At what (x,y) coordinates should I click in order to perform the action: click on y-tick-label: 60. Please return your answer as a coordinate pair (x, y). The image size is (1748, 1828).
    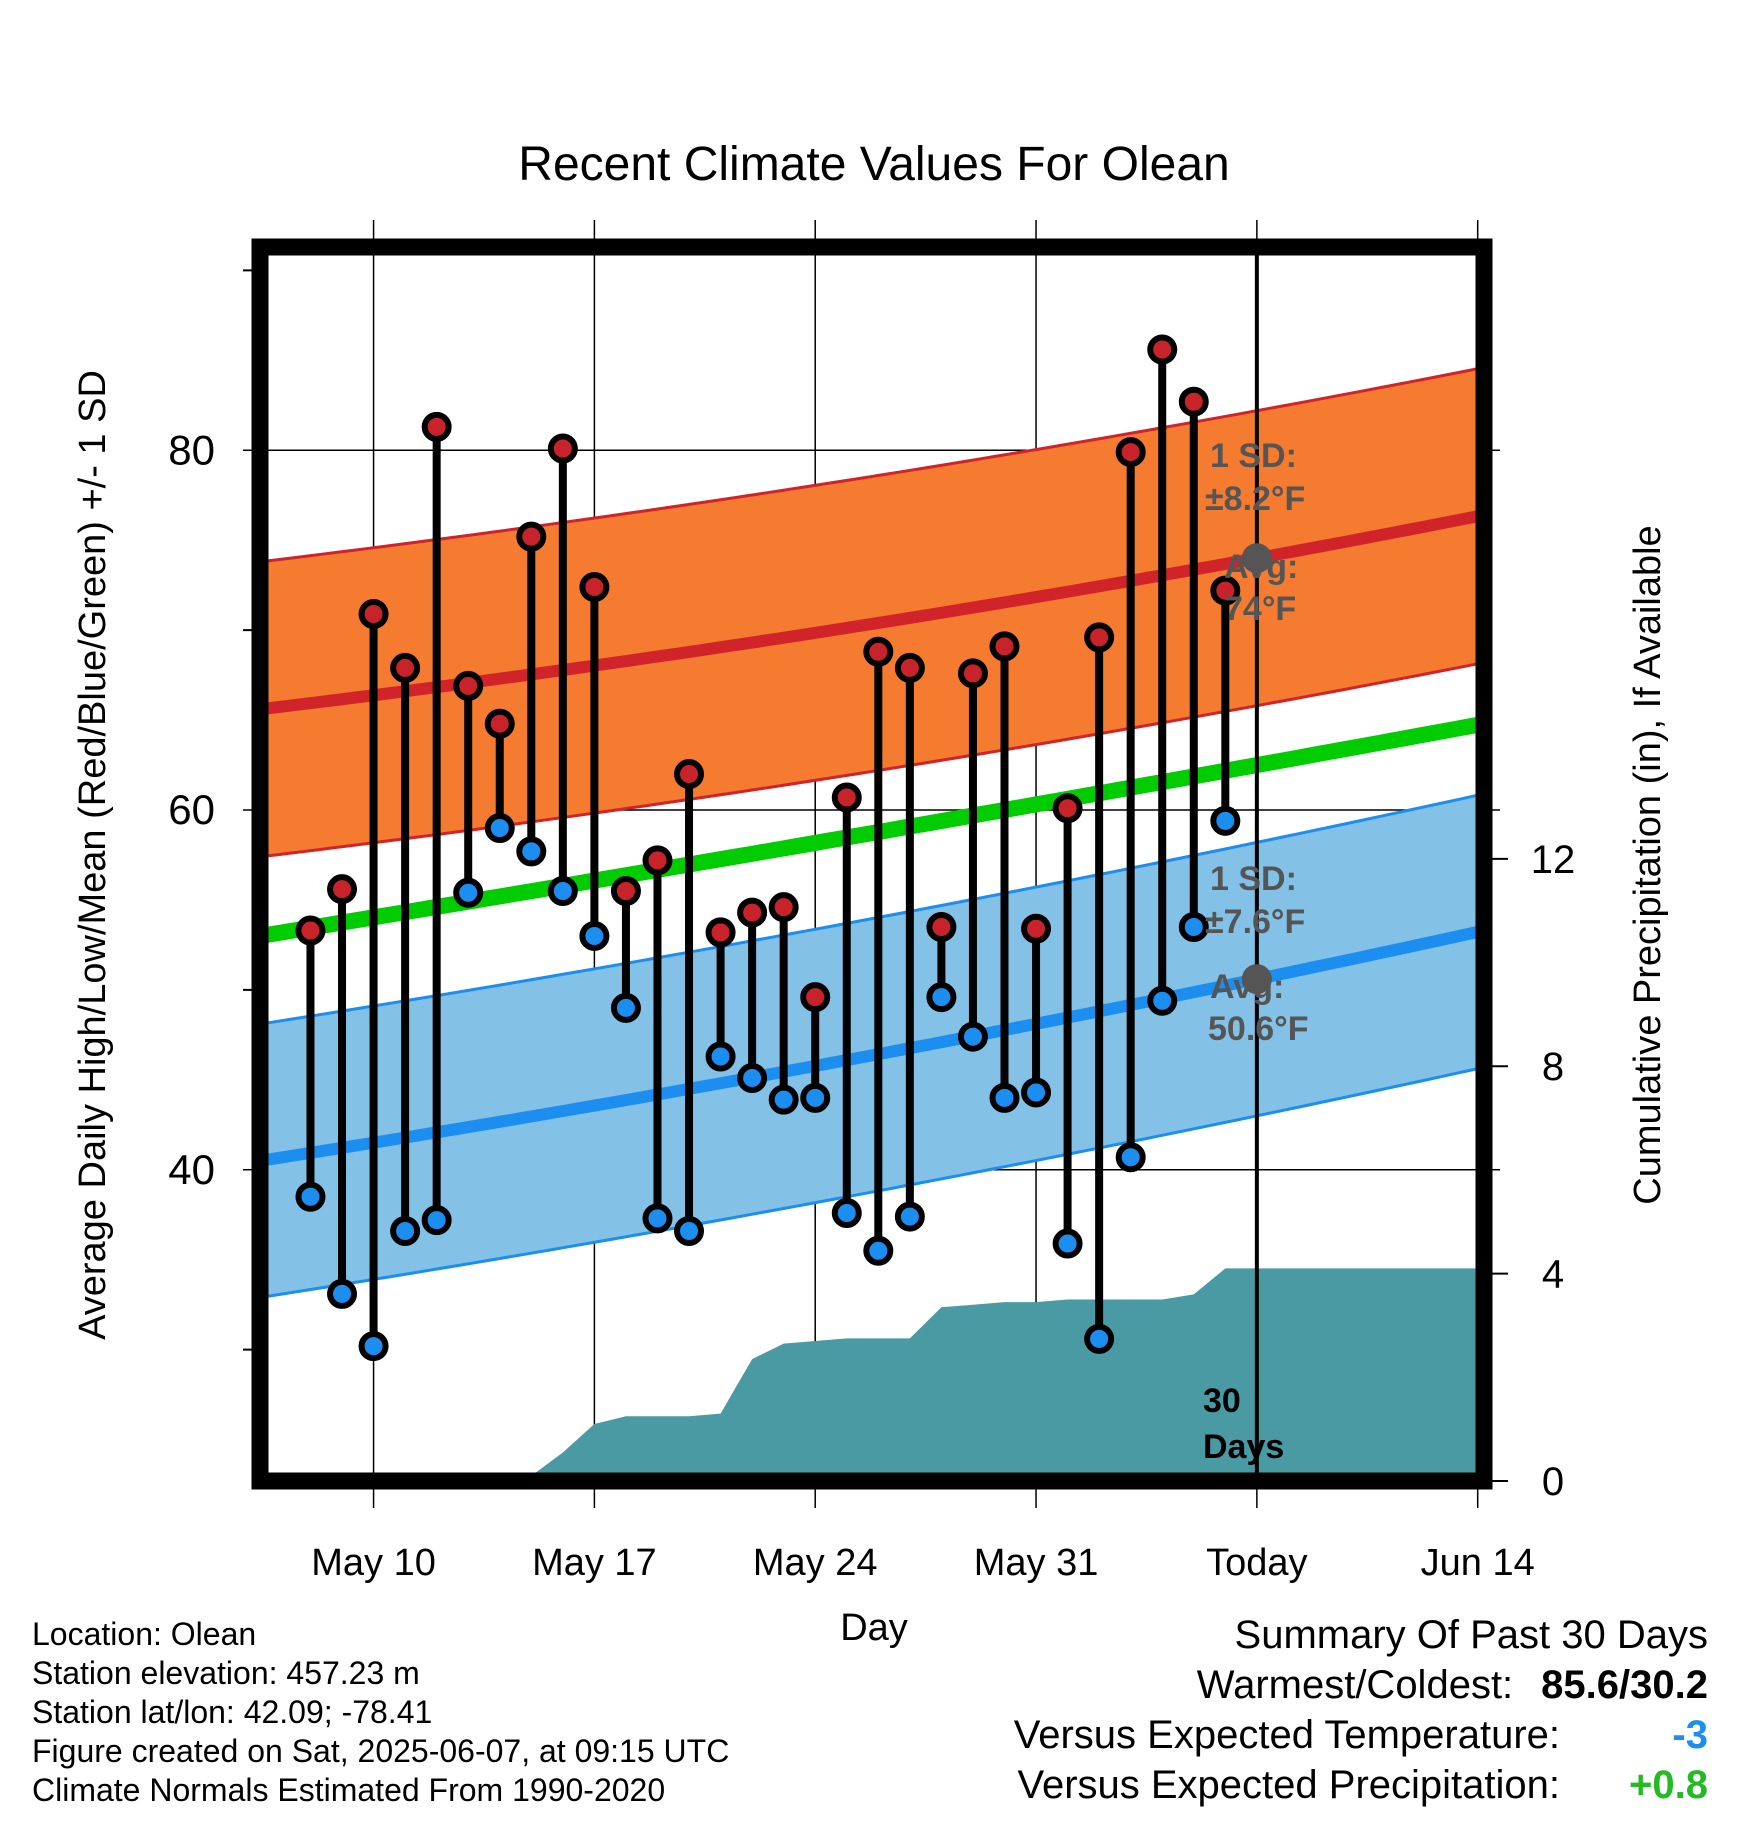
    Looking at the image, I should click on (191, 809).